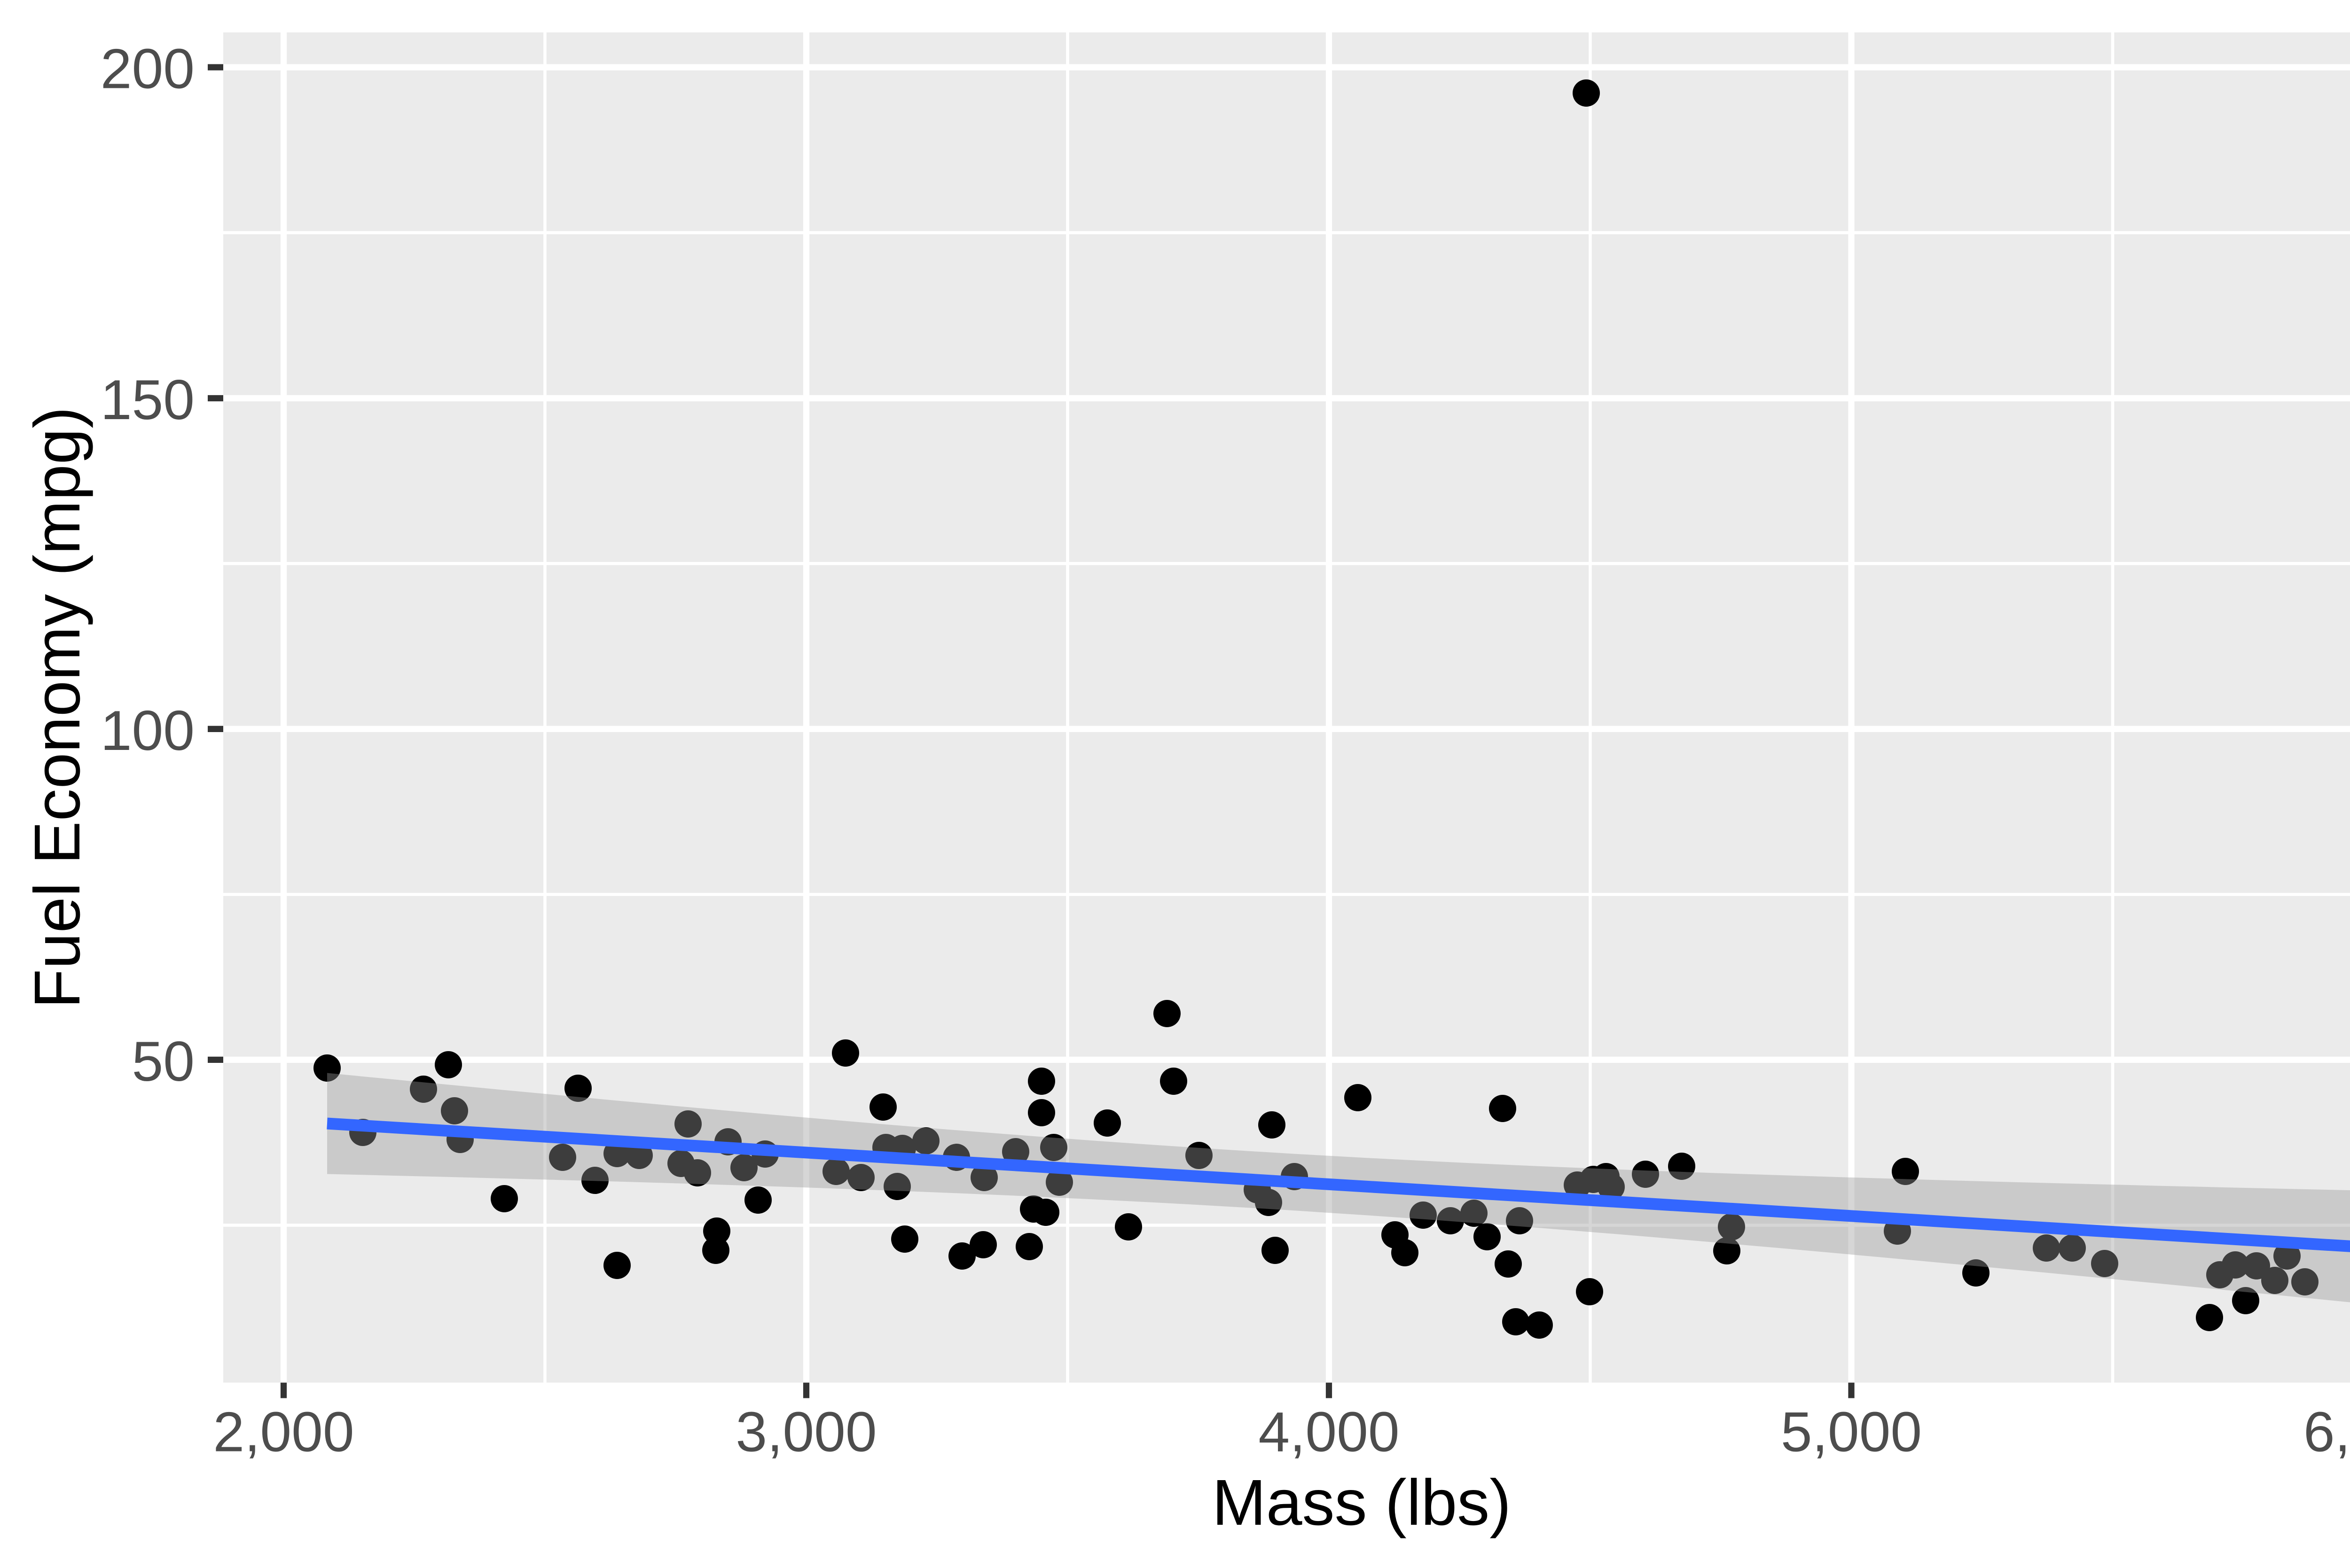  What do you see at coordinates (148, 730) in the screenshot?
I see `svg-text: 100` at bounding box center [148, 730].